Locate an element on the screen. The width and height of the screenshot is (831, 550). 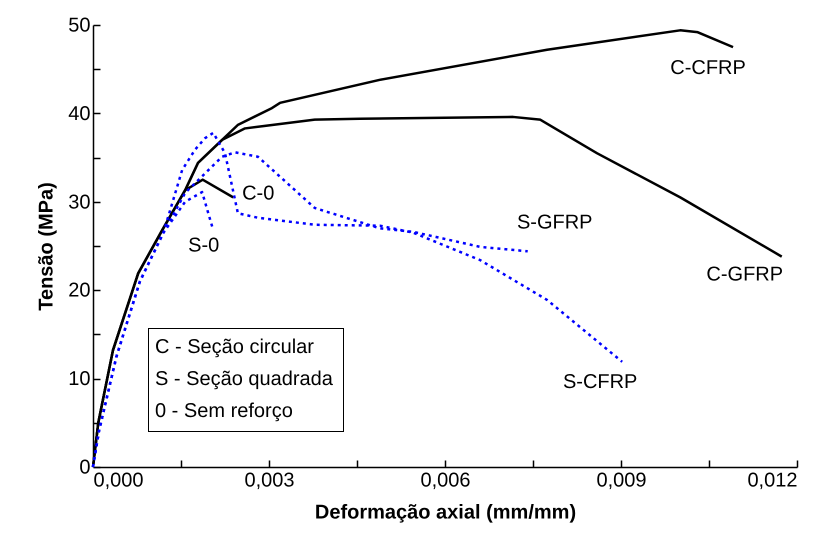
series-label: S-0 is located at coordinates (204, 245).